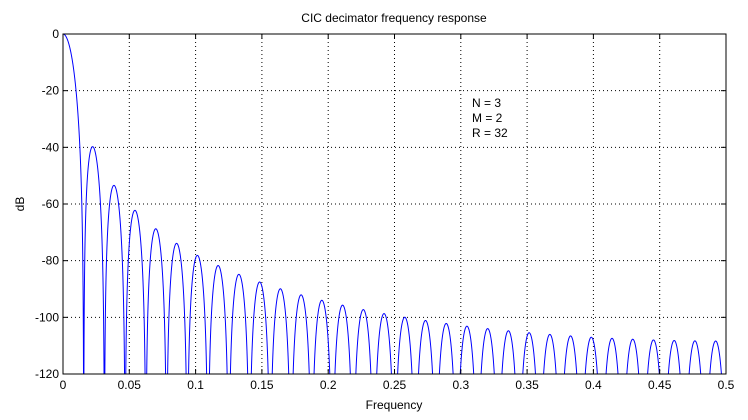  I want to click on y-tick-label: 0, so click(55, 34).